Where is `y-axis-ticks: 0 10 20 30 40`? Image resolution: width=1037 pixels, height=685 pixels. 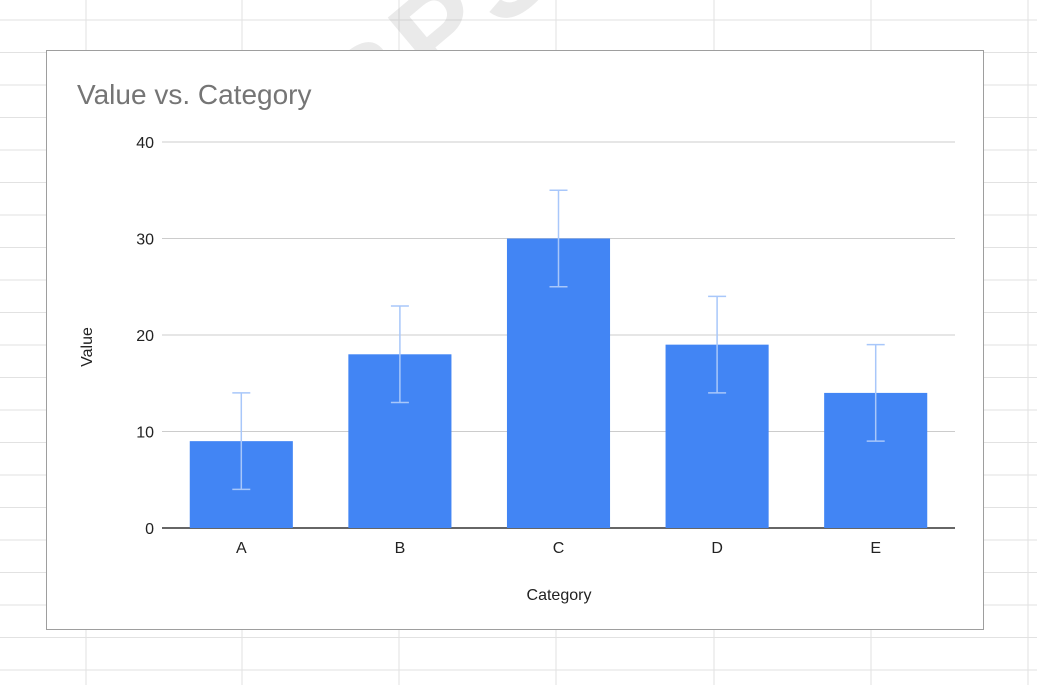 y-axis-ticks: 0 10 20 30 40 is located at coordinates (145, 336).